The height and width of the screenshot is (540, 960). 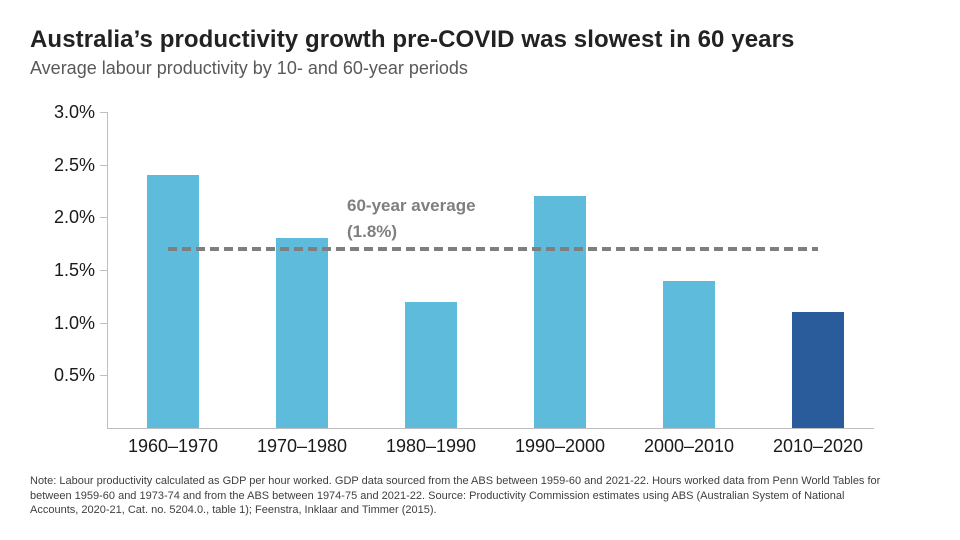 What do you see at coordinates (74, 164) in the screenshot?
I see `y-tick-label: 2.5%` at bounding box center [74, 164].